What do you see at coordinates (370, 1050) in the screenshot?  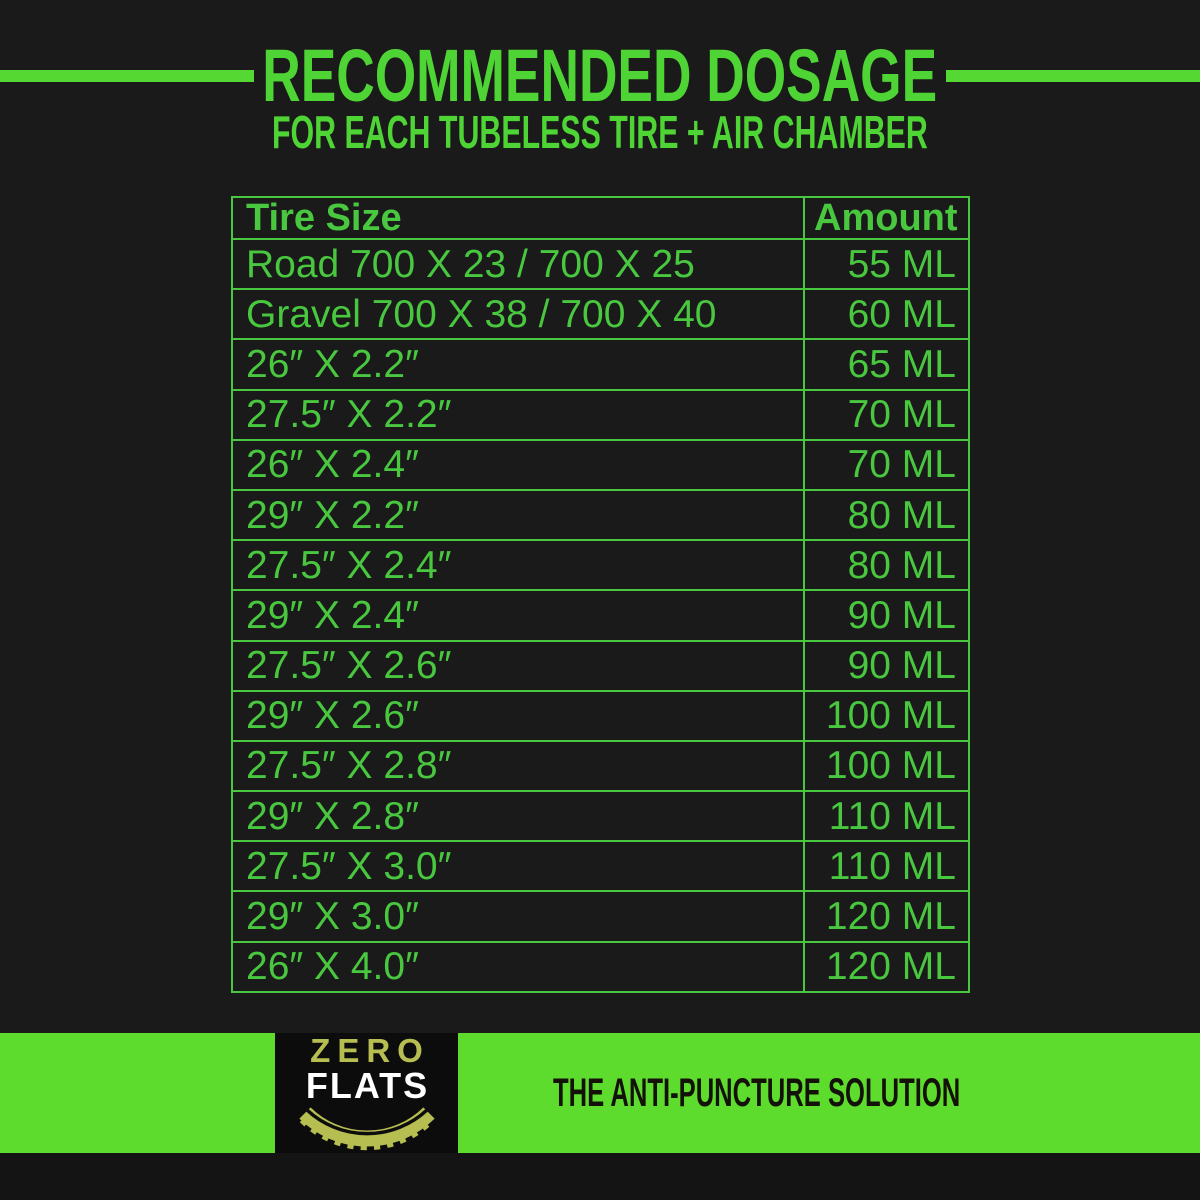 I see `logo-text-zero: ZERO` at bounding box center [370, 1050].